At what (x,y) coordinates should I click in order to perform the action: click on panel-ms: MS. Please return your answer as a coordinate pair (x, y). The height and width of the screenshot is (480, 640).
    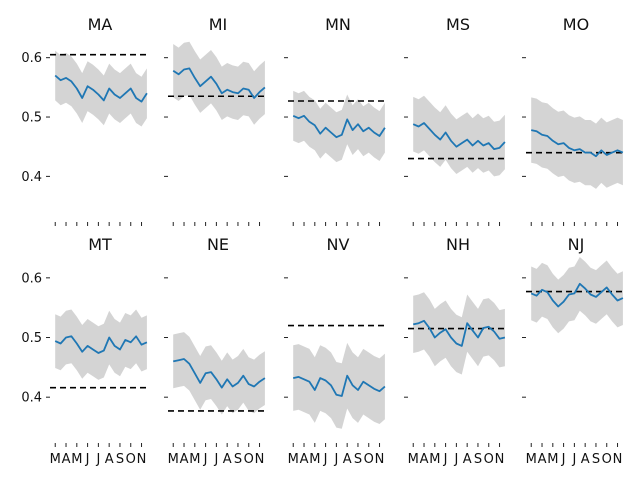
    Looking at the image, I should click on (456, 120).